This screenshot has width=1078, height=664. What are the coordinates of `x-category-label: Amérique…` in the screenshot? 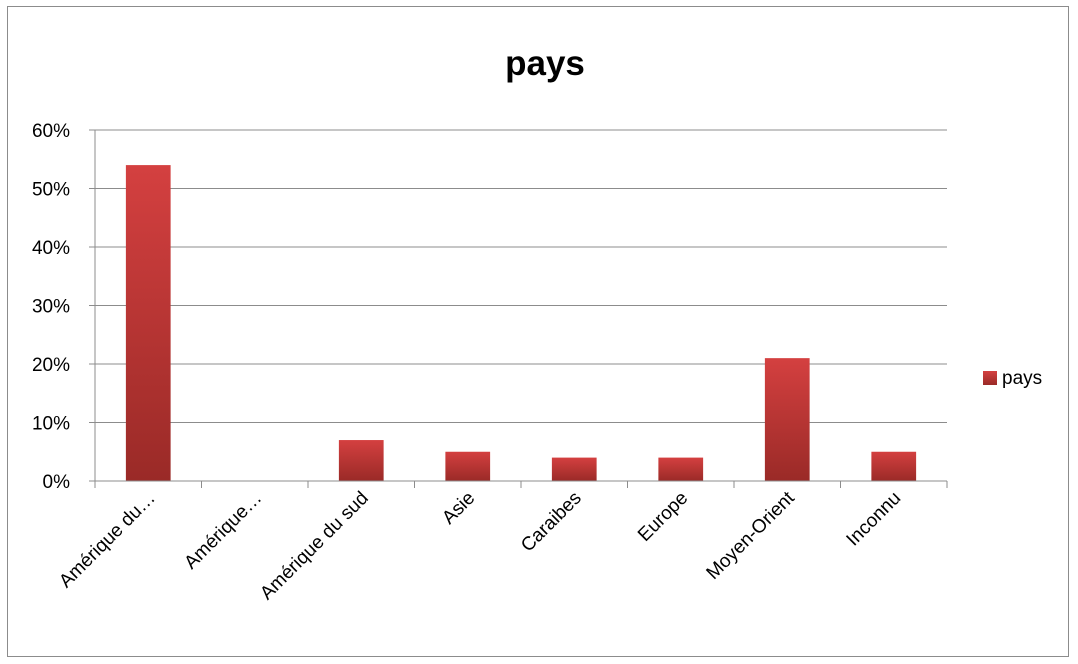 It's located at (223, 531).